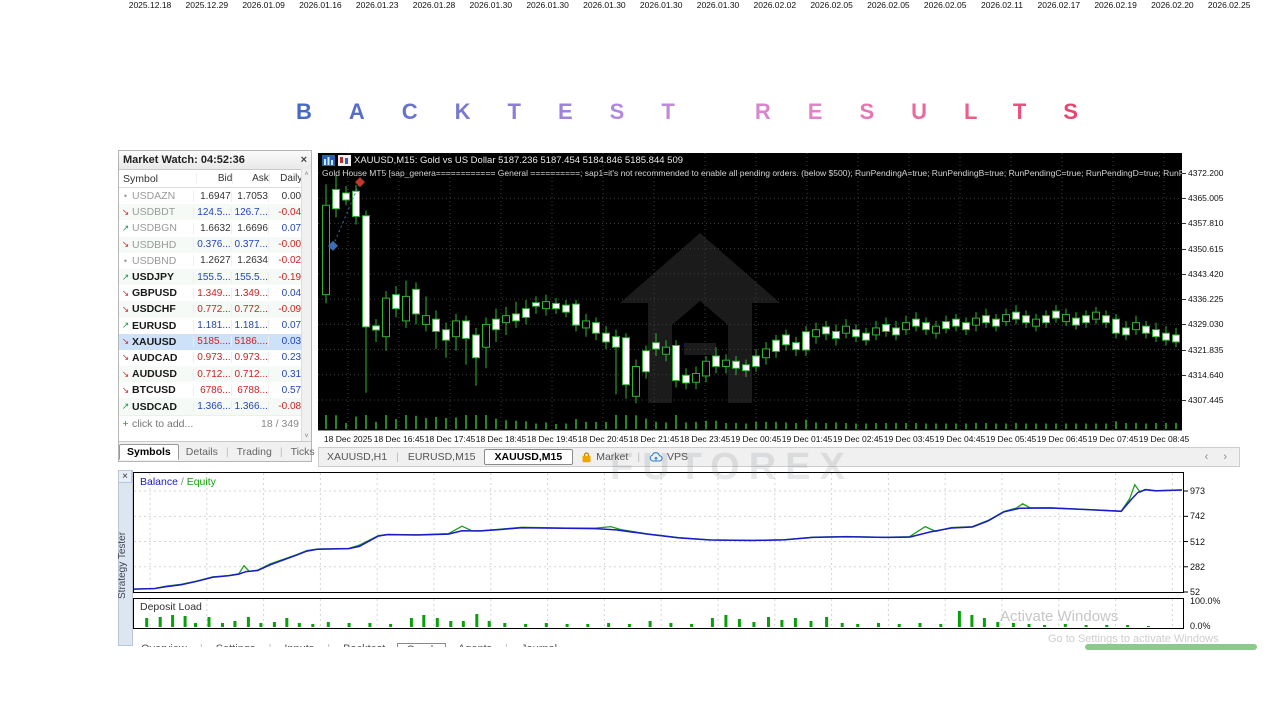 Image resolution: width=1280 pixels, height=720 pixels. What do you see at coordinates (421, 645) in the screenshot?
I see `tester-tab-graph: Graph` at bounding box center [421, 645].